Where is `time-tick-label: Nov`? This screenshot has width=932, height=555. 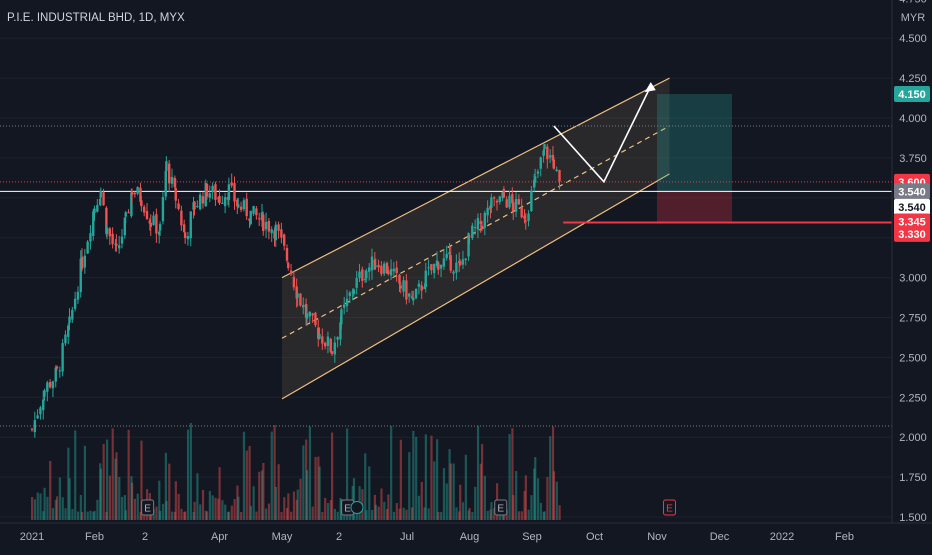 time-tick-label: Nov is located at coordinates (657, 537).